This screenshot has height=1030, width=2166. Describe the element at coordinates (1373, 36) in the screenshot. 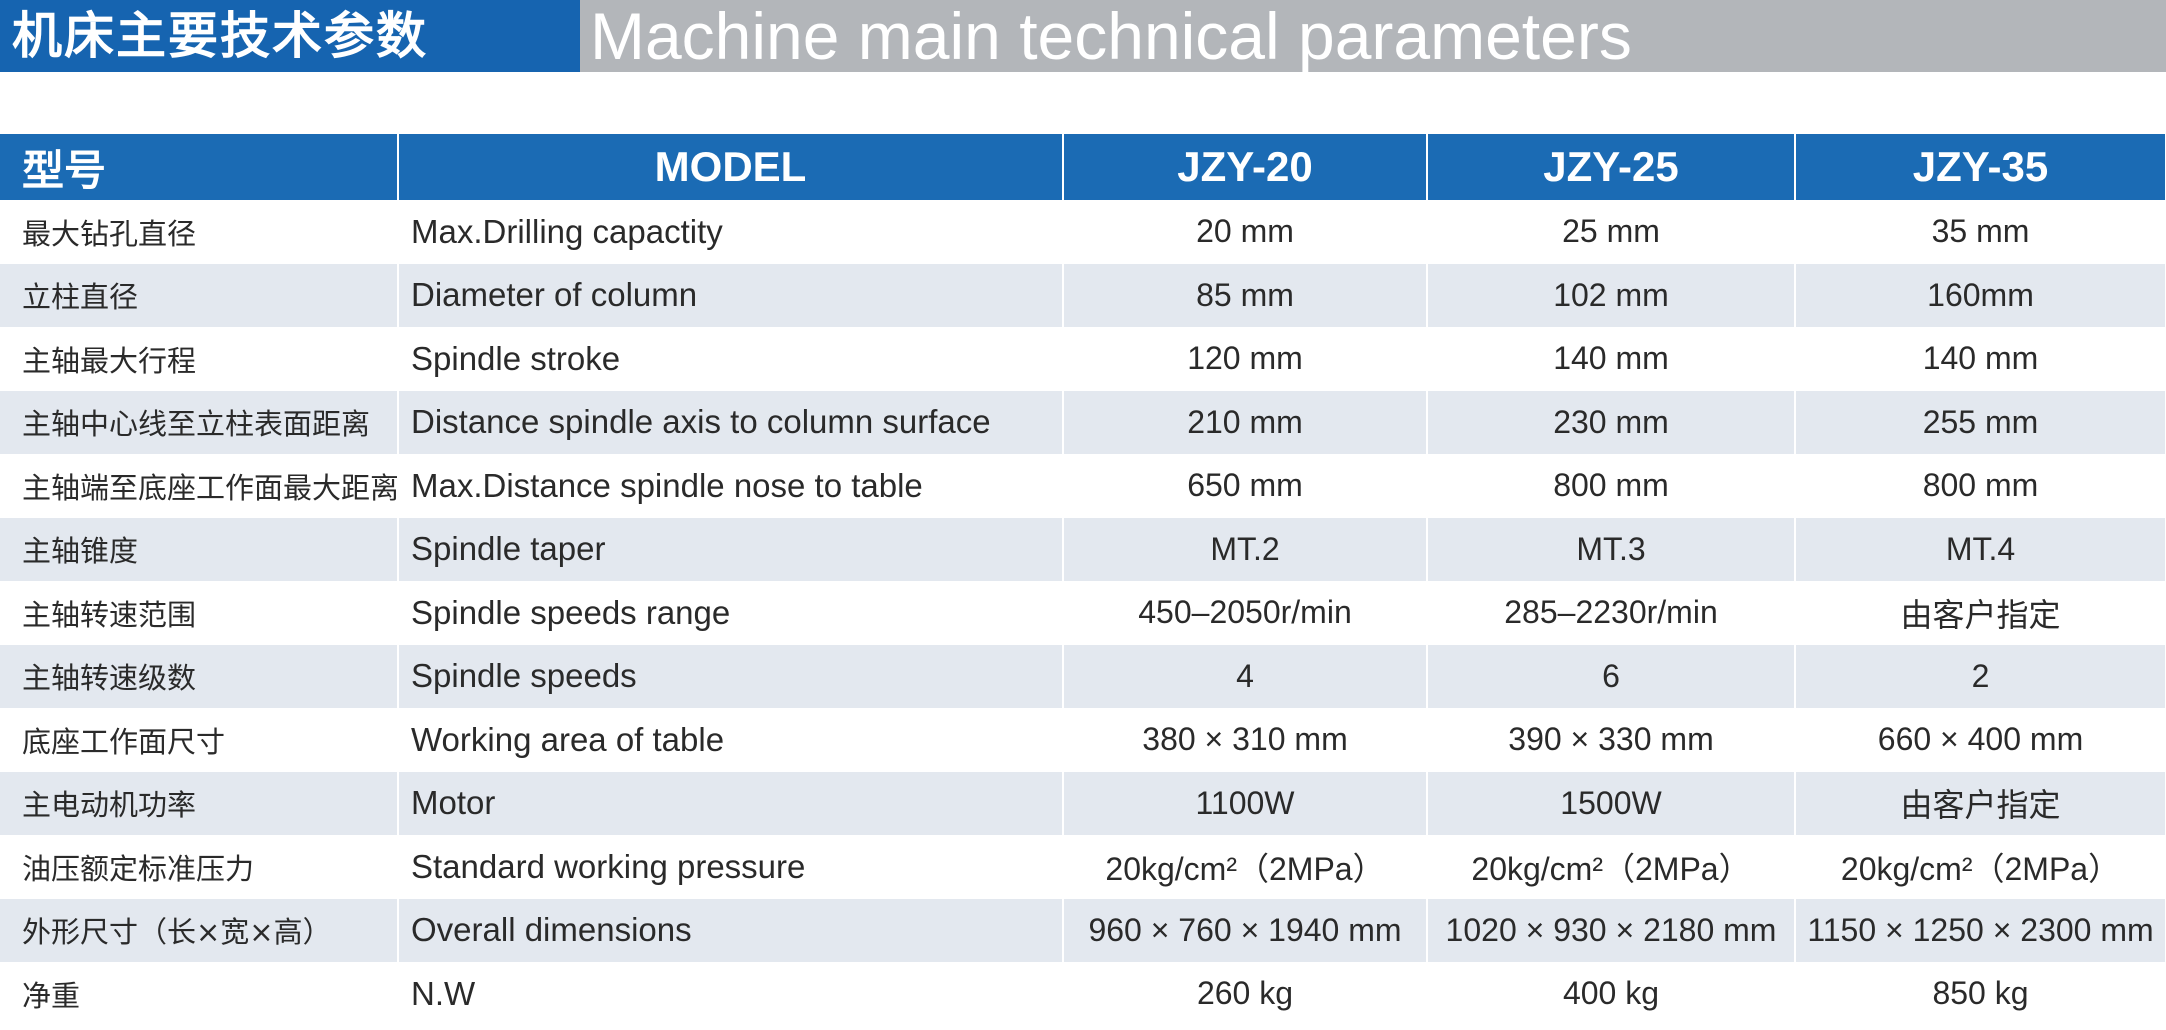

I see `title-en: Machine main technical parameters` at that location.